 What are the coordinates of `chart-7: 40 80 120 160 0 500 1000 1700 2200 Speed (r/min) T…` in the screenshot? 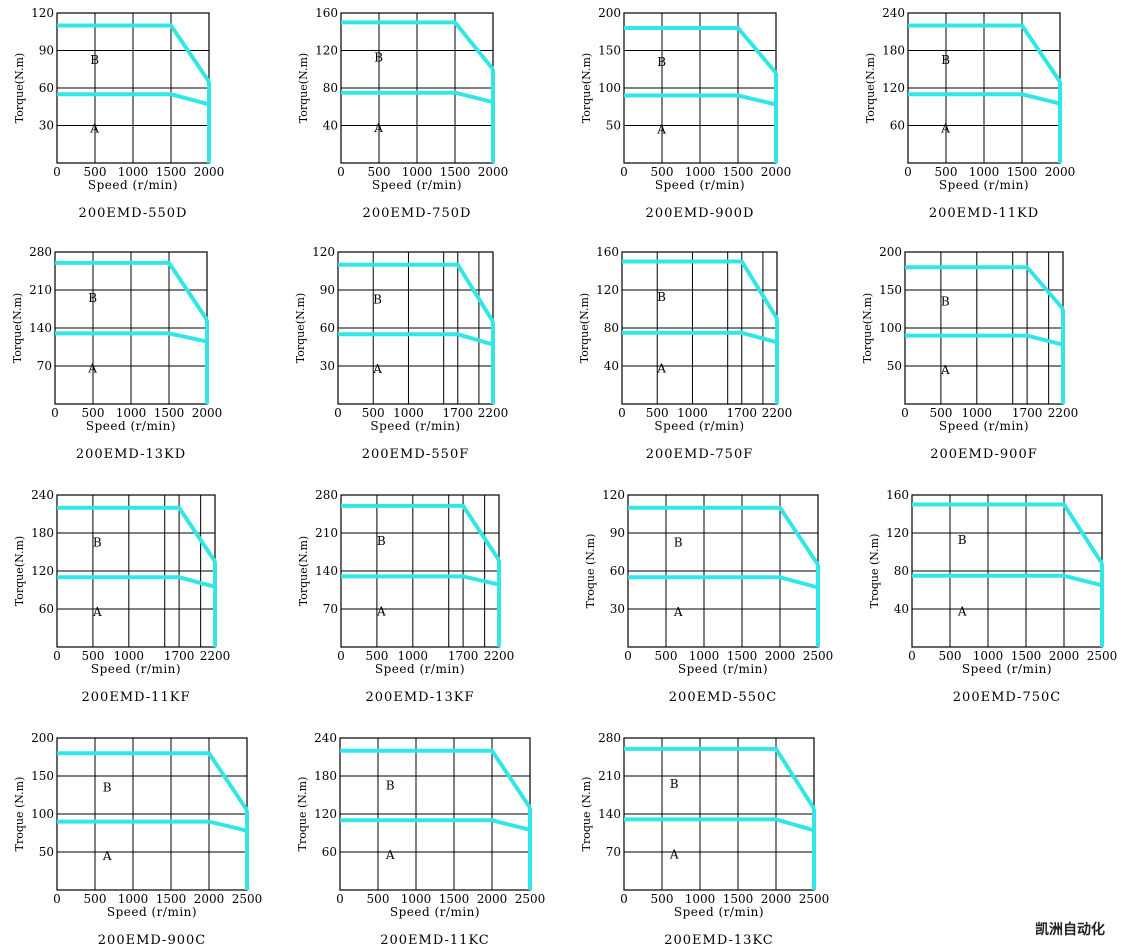 It's located at (685, 353).